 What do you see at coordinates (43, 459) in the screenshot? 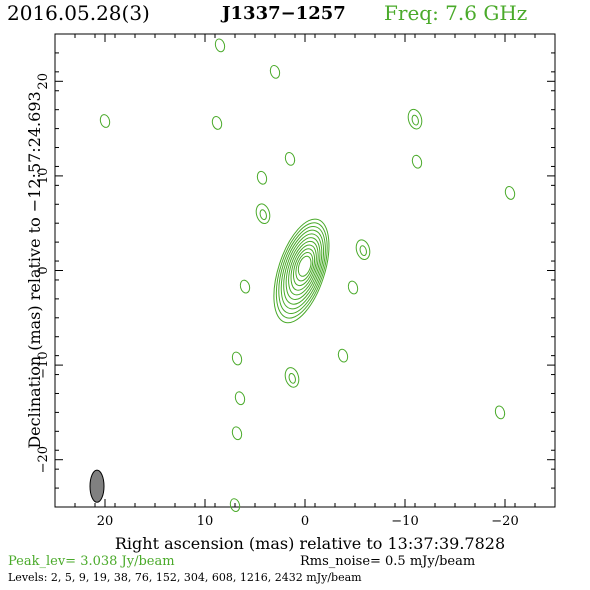
I see `y-tick-label: −20` at bounding box center [43, 459].